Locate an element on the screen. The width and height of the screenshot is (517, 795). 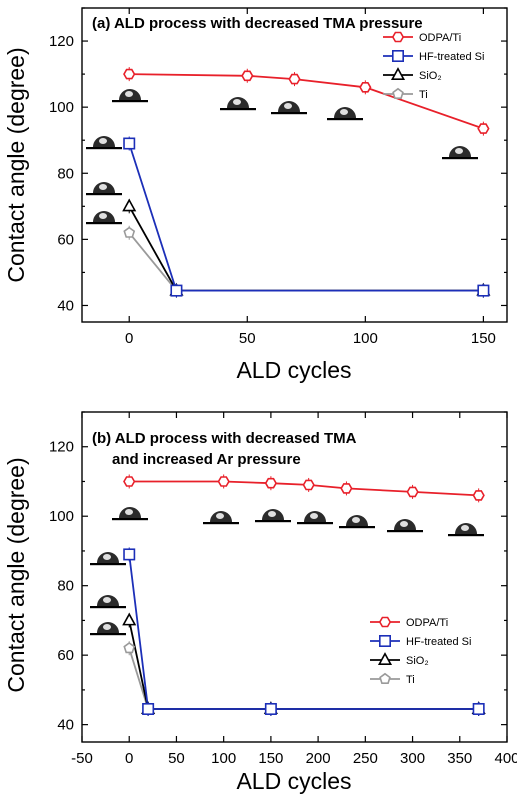
panel-title: and increased Ar pressure is located at coordinates (206, 459).